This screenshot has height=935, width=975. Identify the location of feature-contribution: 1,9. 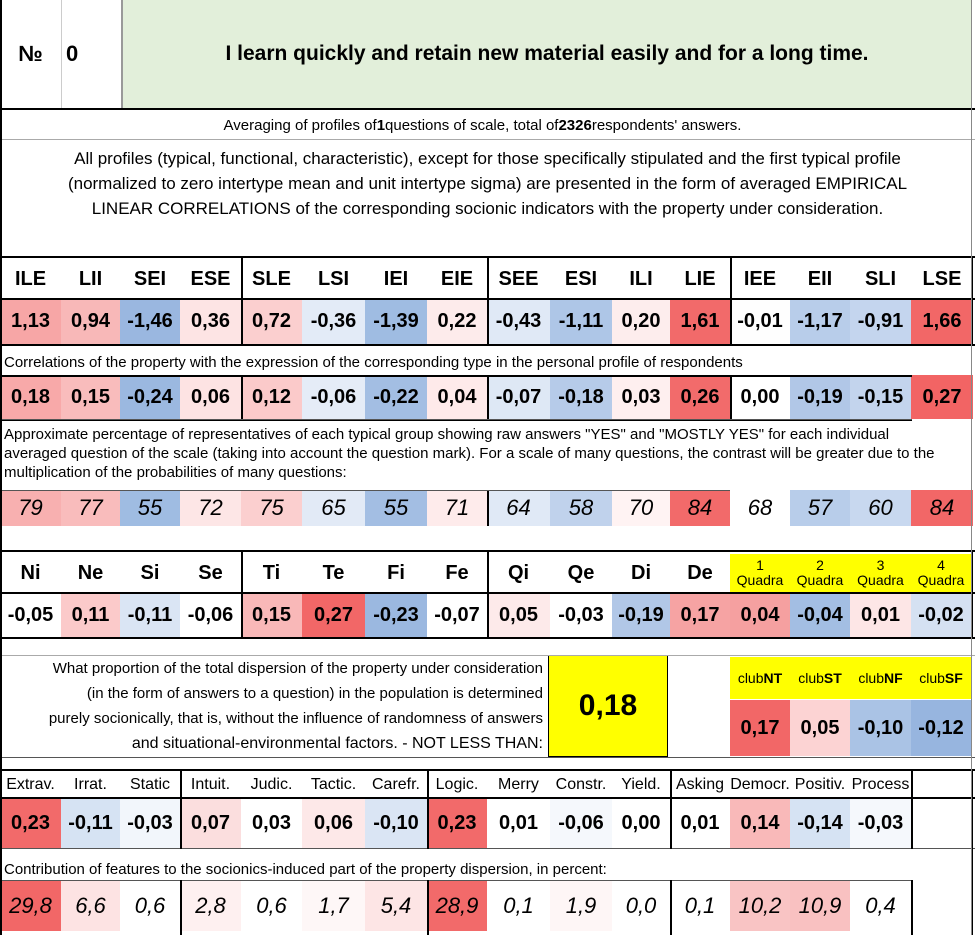
(581, 906).